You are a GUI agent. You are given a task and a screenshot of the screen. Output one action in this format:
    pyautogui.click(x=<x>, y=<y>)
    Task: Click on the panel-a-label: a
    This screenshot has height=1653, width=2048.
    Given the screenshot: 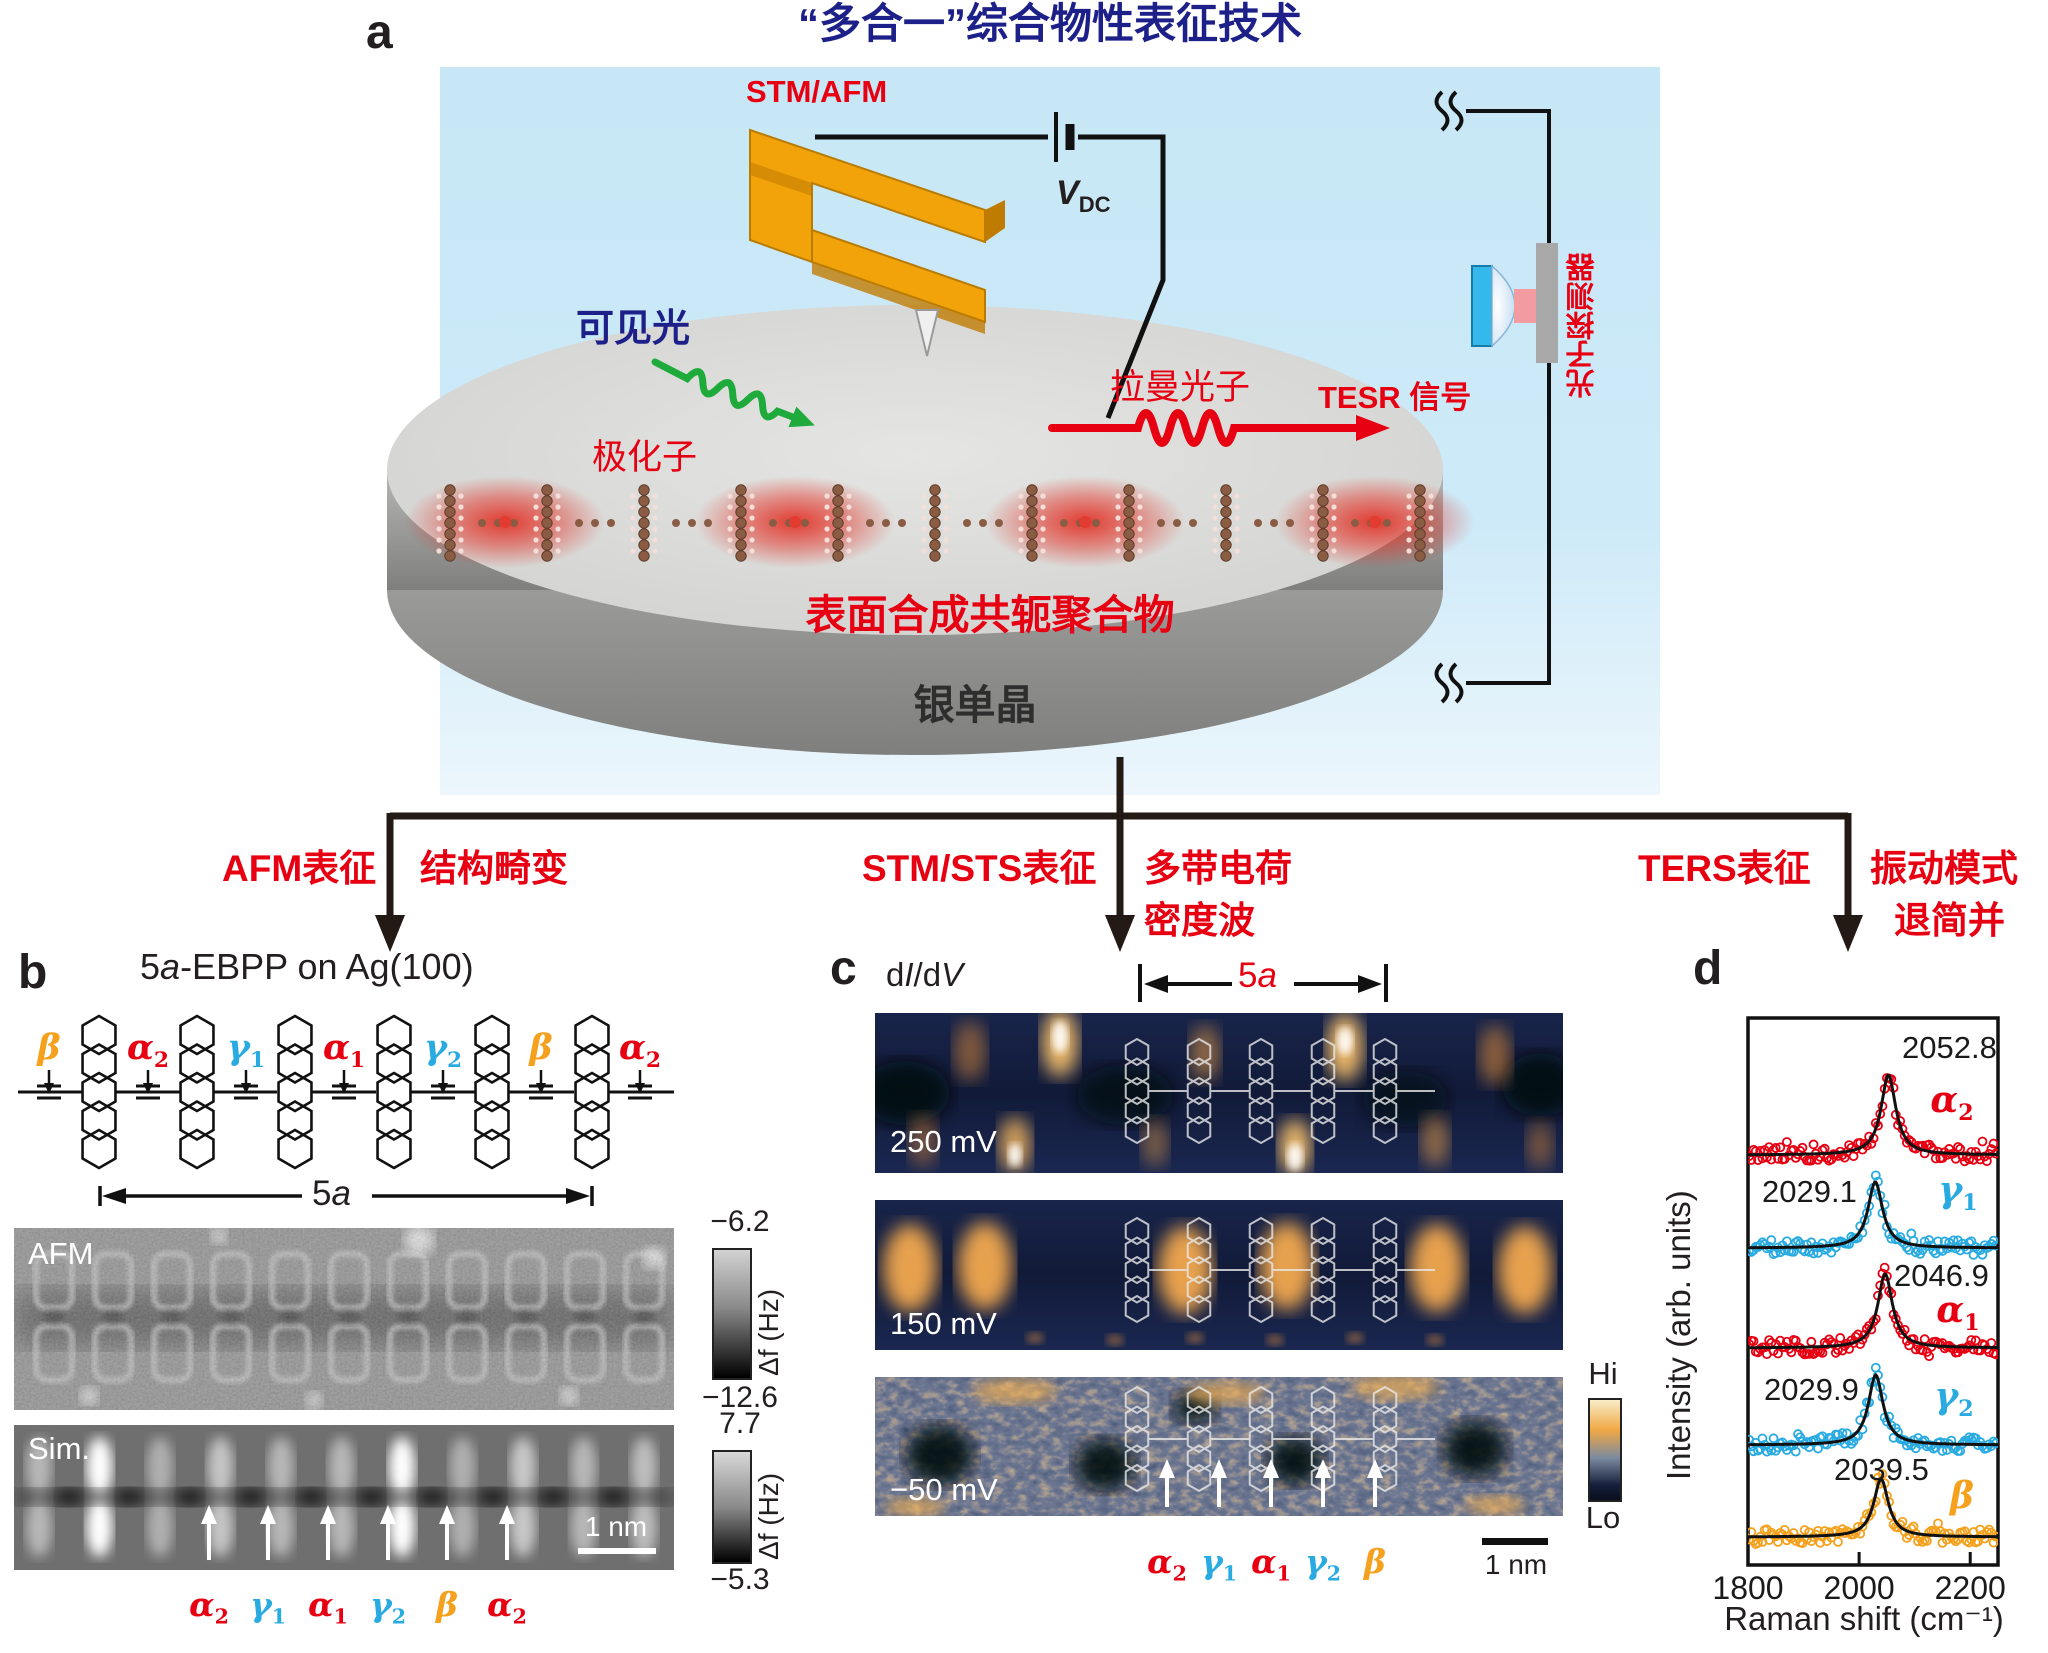 What is the action you would take?
    pyautogui.click(x=379, y=32)
    